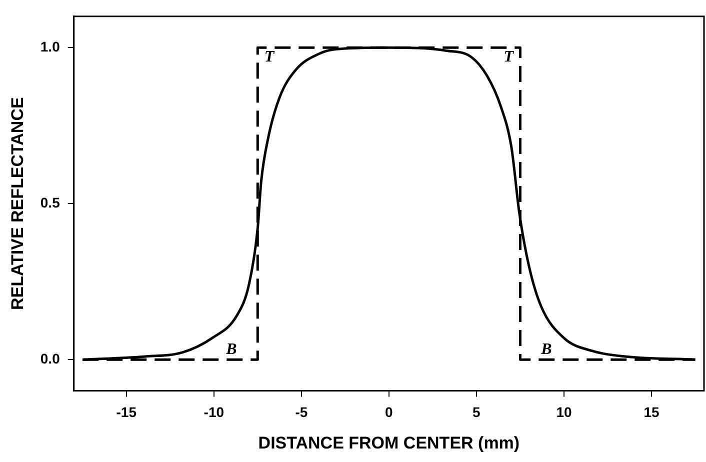 The image size is (706, 462). Describe the element at coordinates (301, 412) in the screenshot. I see `x-tick-label: -5` at that location.